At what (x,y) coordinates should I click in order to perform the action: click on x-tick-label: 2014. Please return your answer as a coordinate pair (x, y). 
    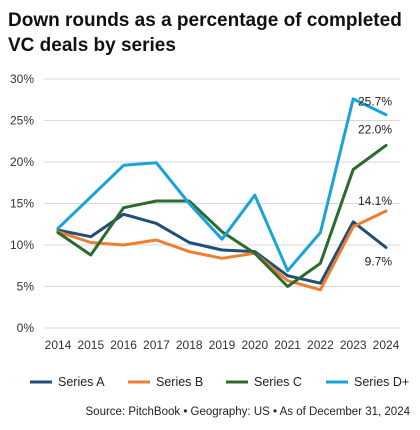
    Looking at the image, I should click on (58, 345).